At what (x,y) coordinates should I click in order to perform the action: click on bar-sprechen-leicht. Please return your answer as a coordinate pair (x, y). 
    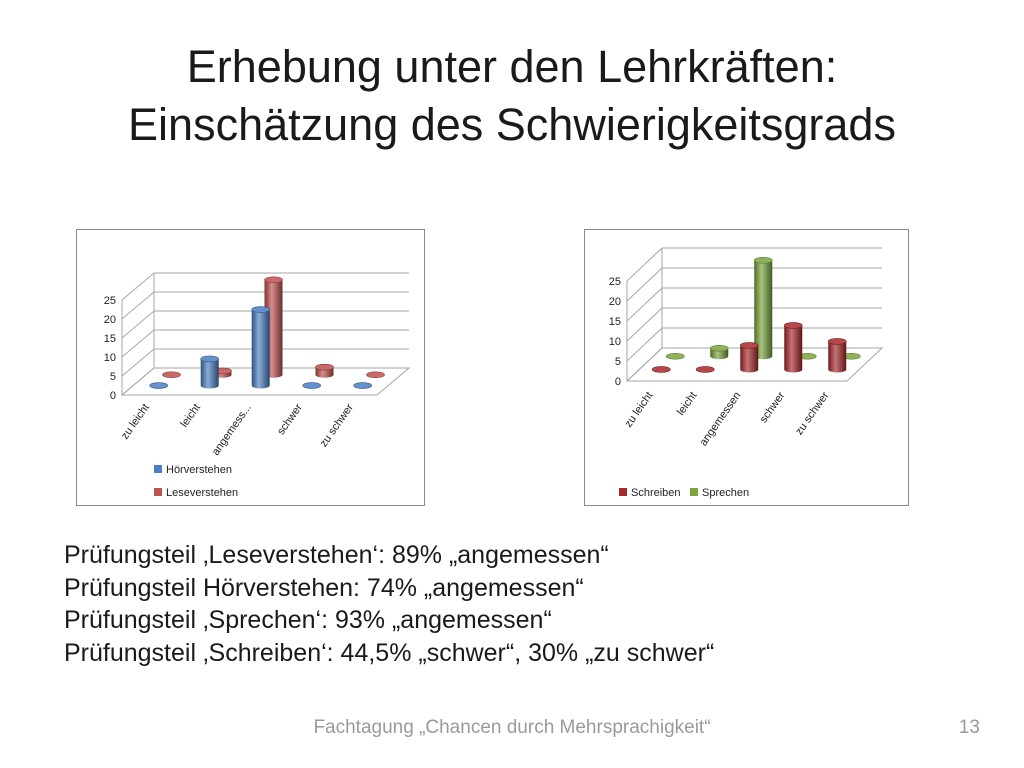
    Looking at the image, I should click on (719, 352).